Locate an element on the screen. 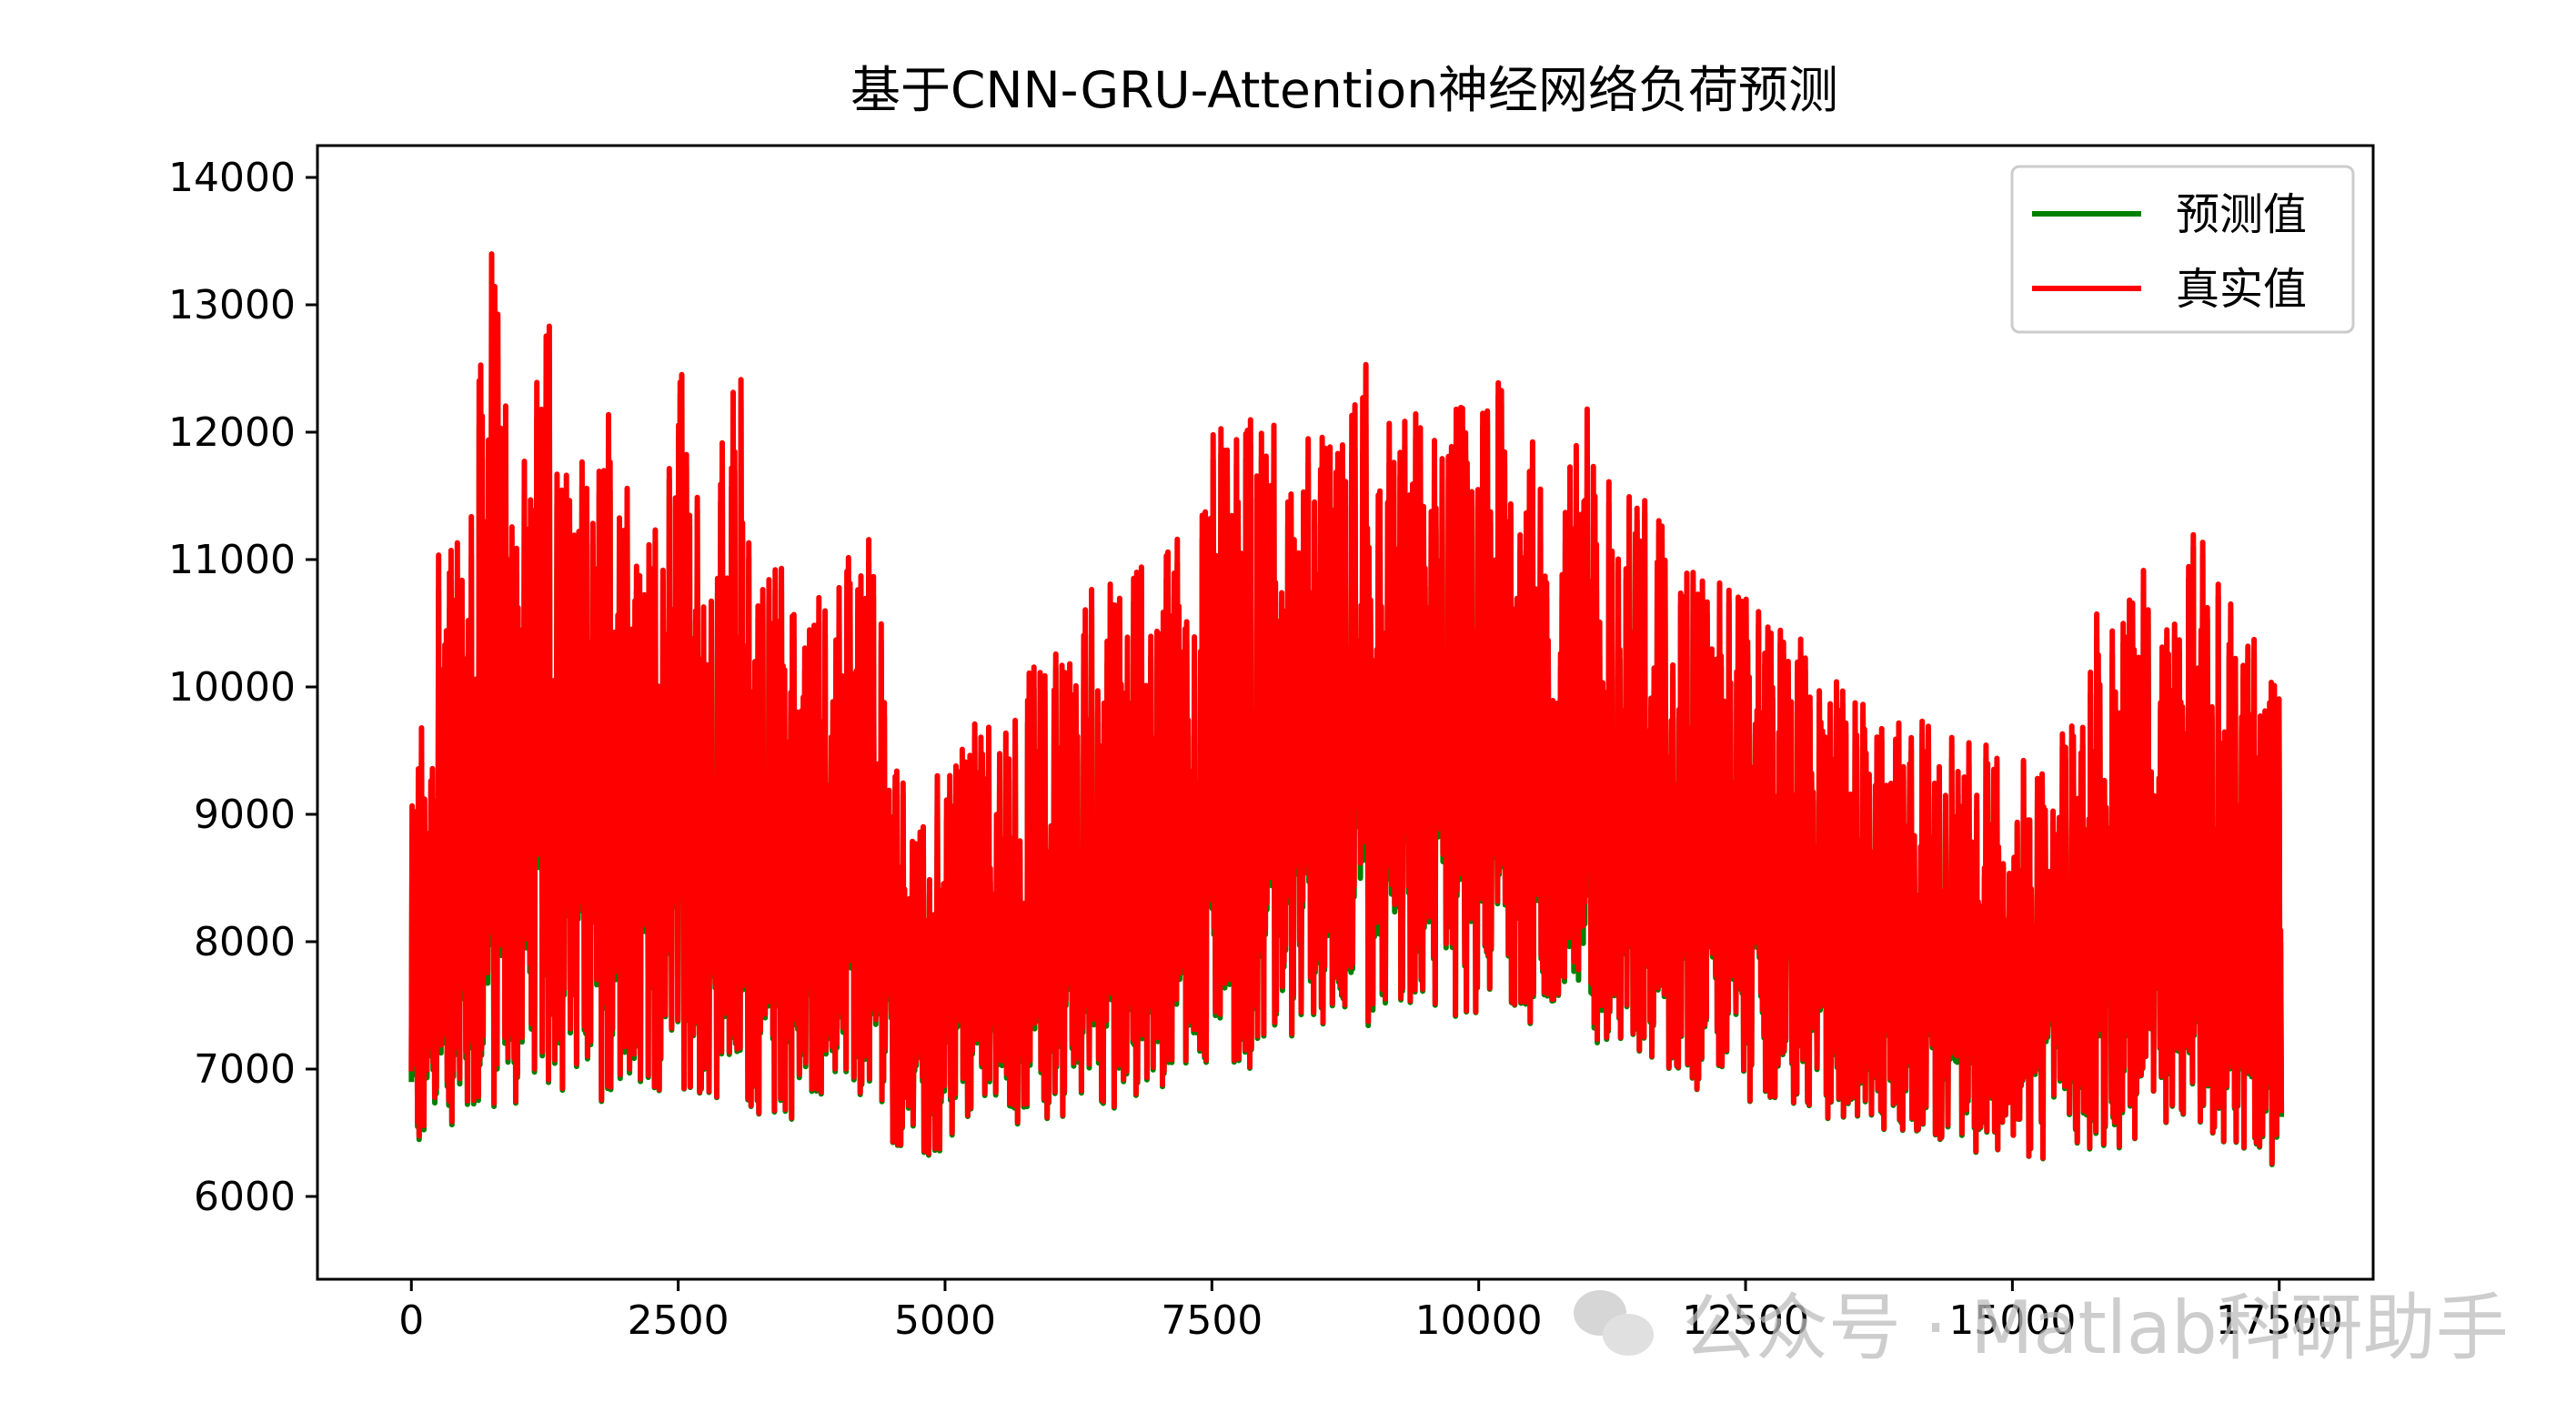 This screenshot has width=2576, height=1413. y-tick-label: 6000 is located at coordinates (245, 1197).